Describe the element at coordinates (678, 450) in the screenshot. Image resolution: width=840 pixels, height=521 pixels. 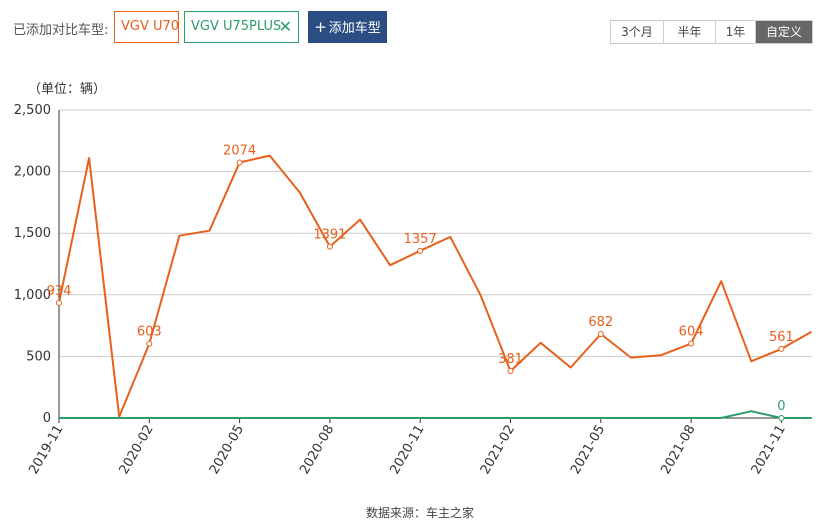
I see `x-tick-label: 2021-08` at that location.